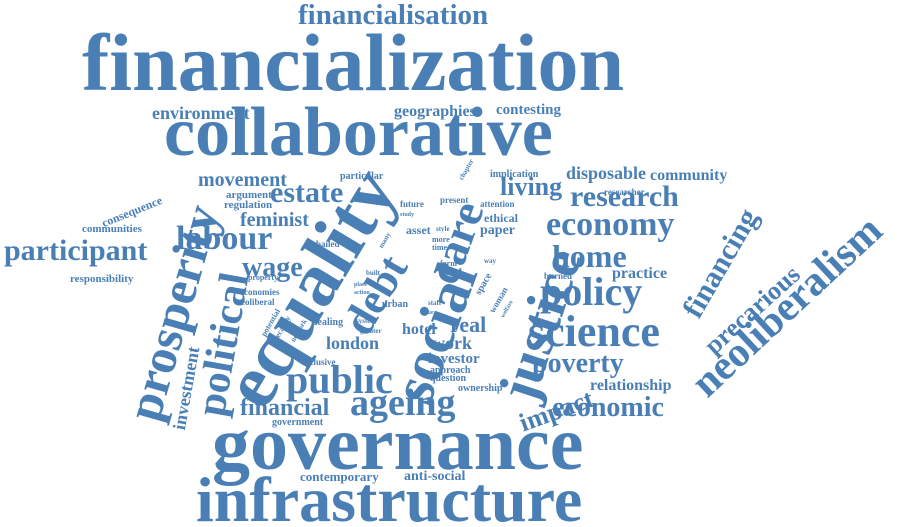 This screenshot has width=900, height=527. Describe the element at coordinates (497, 204) in the screenshot. I see `word-attention: attention` at that location.